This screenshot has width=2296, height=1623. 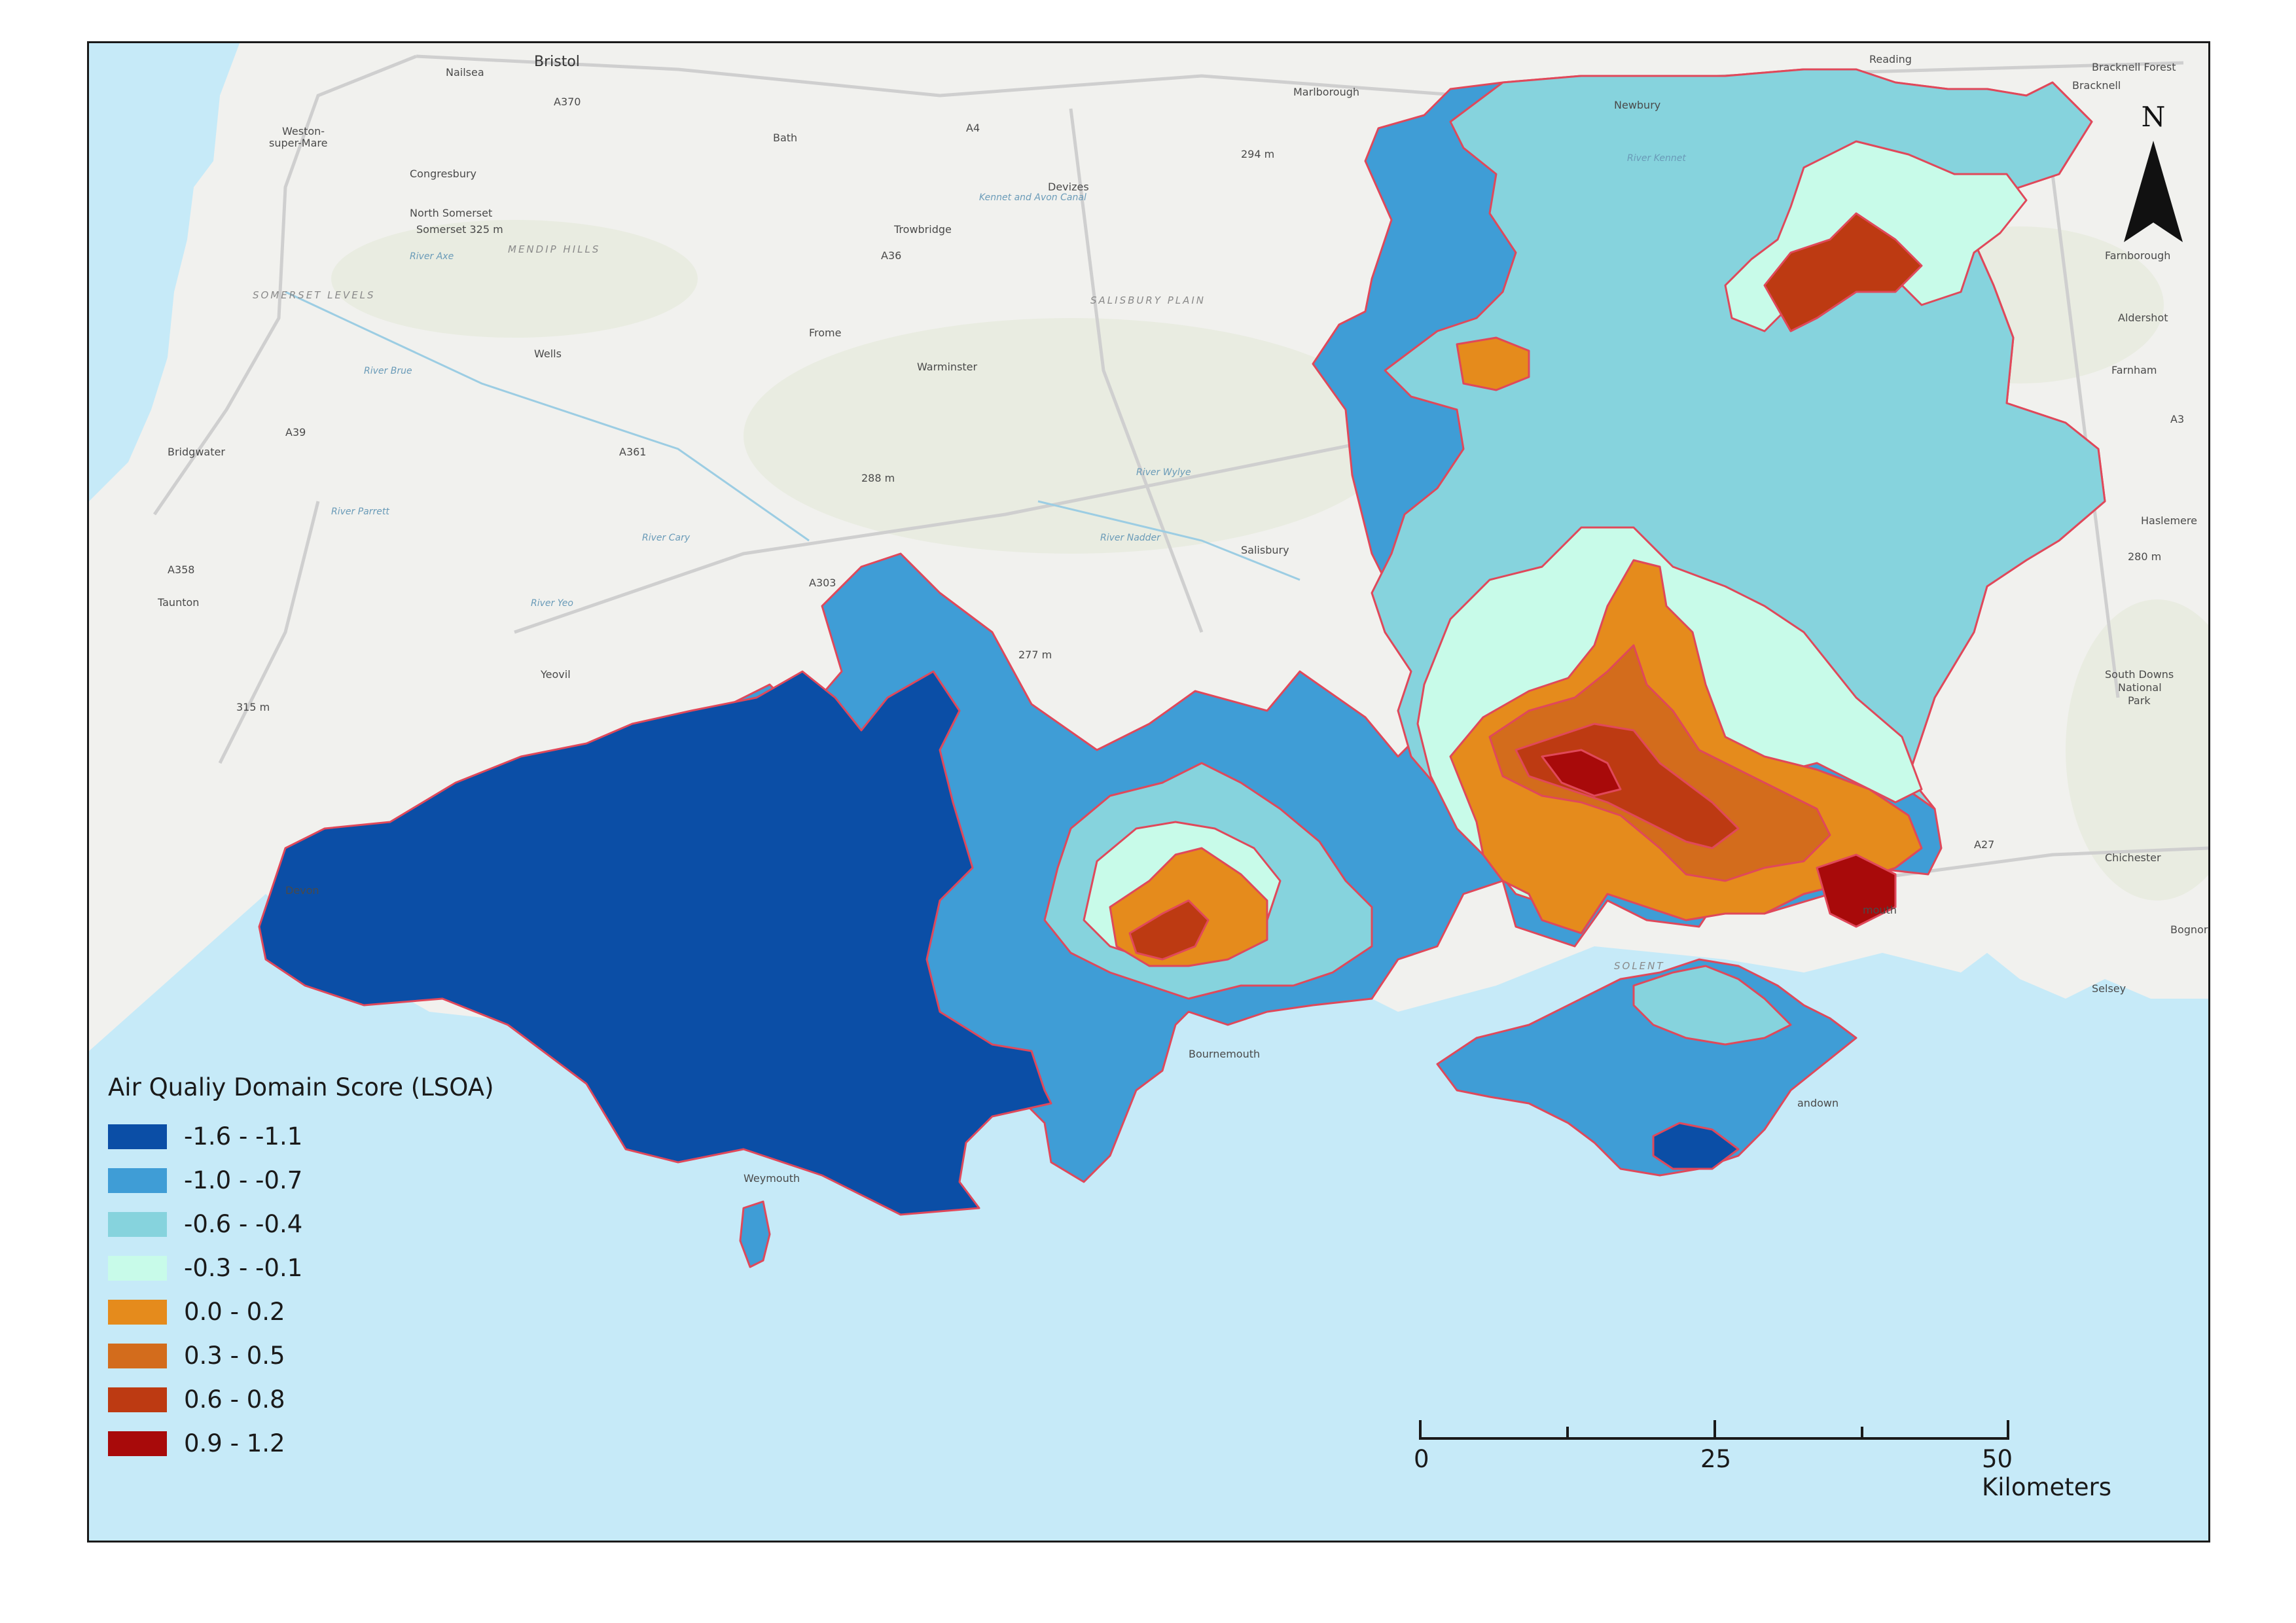 What do you see at coordinates (1224, 1054) in the screenshot?
I see `svg-text: Bournemouth` at bounding box center [1224, 1054].